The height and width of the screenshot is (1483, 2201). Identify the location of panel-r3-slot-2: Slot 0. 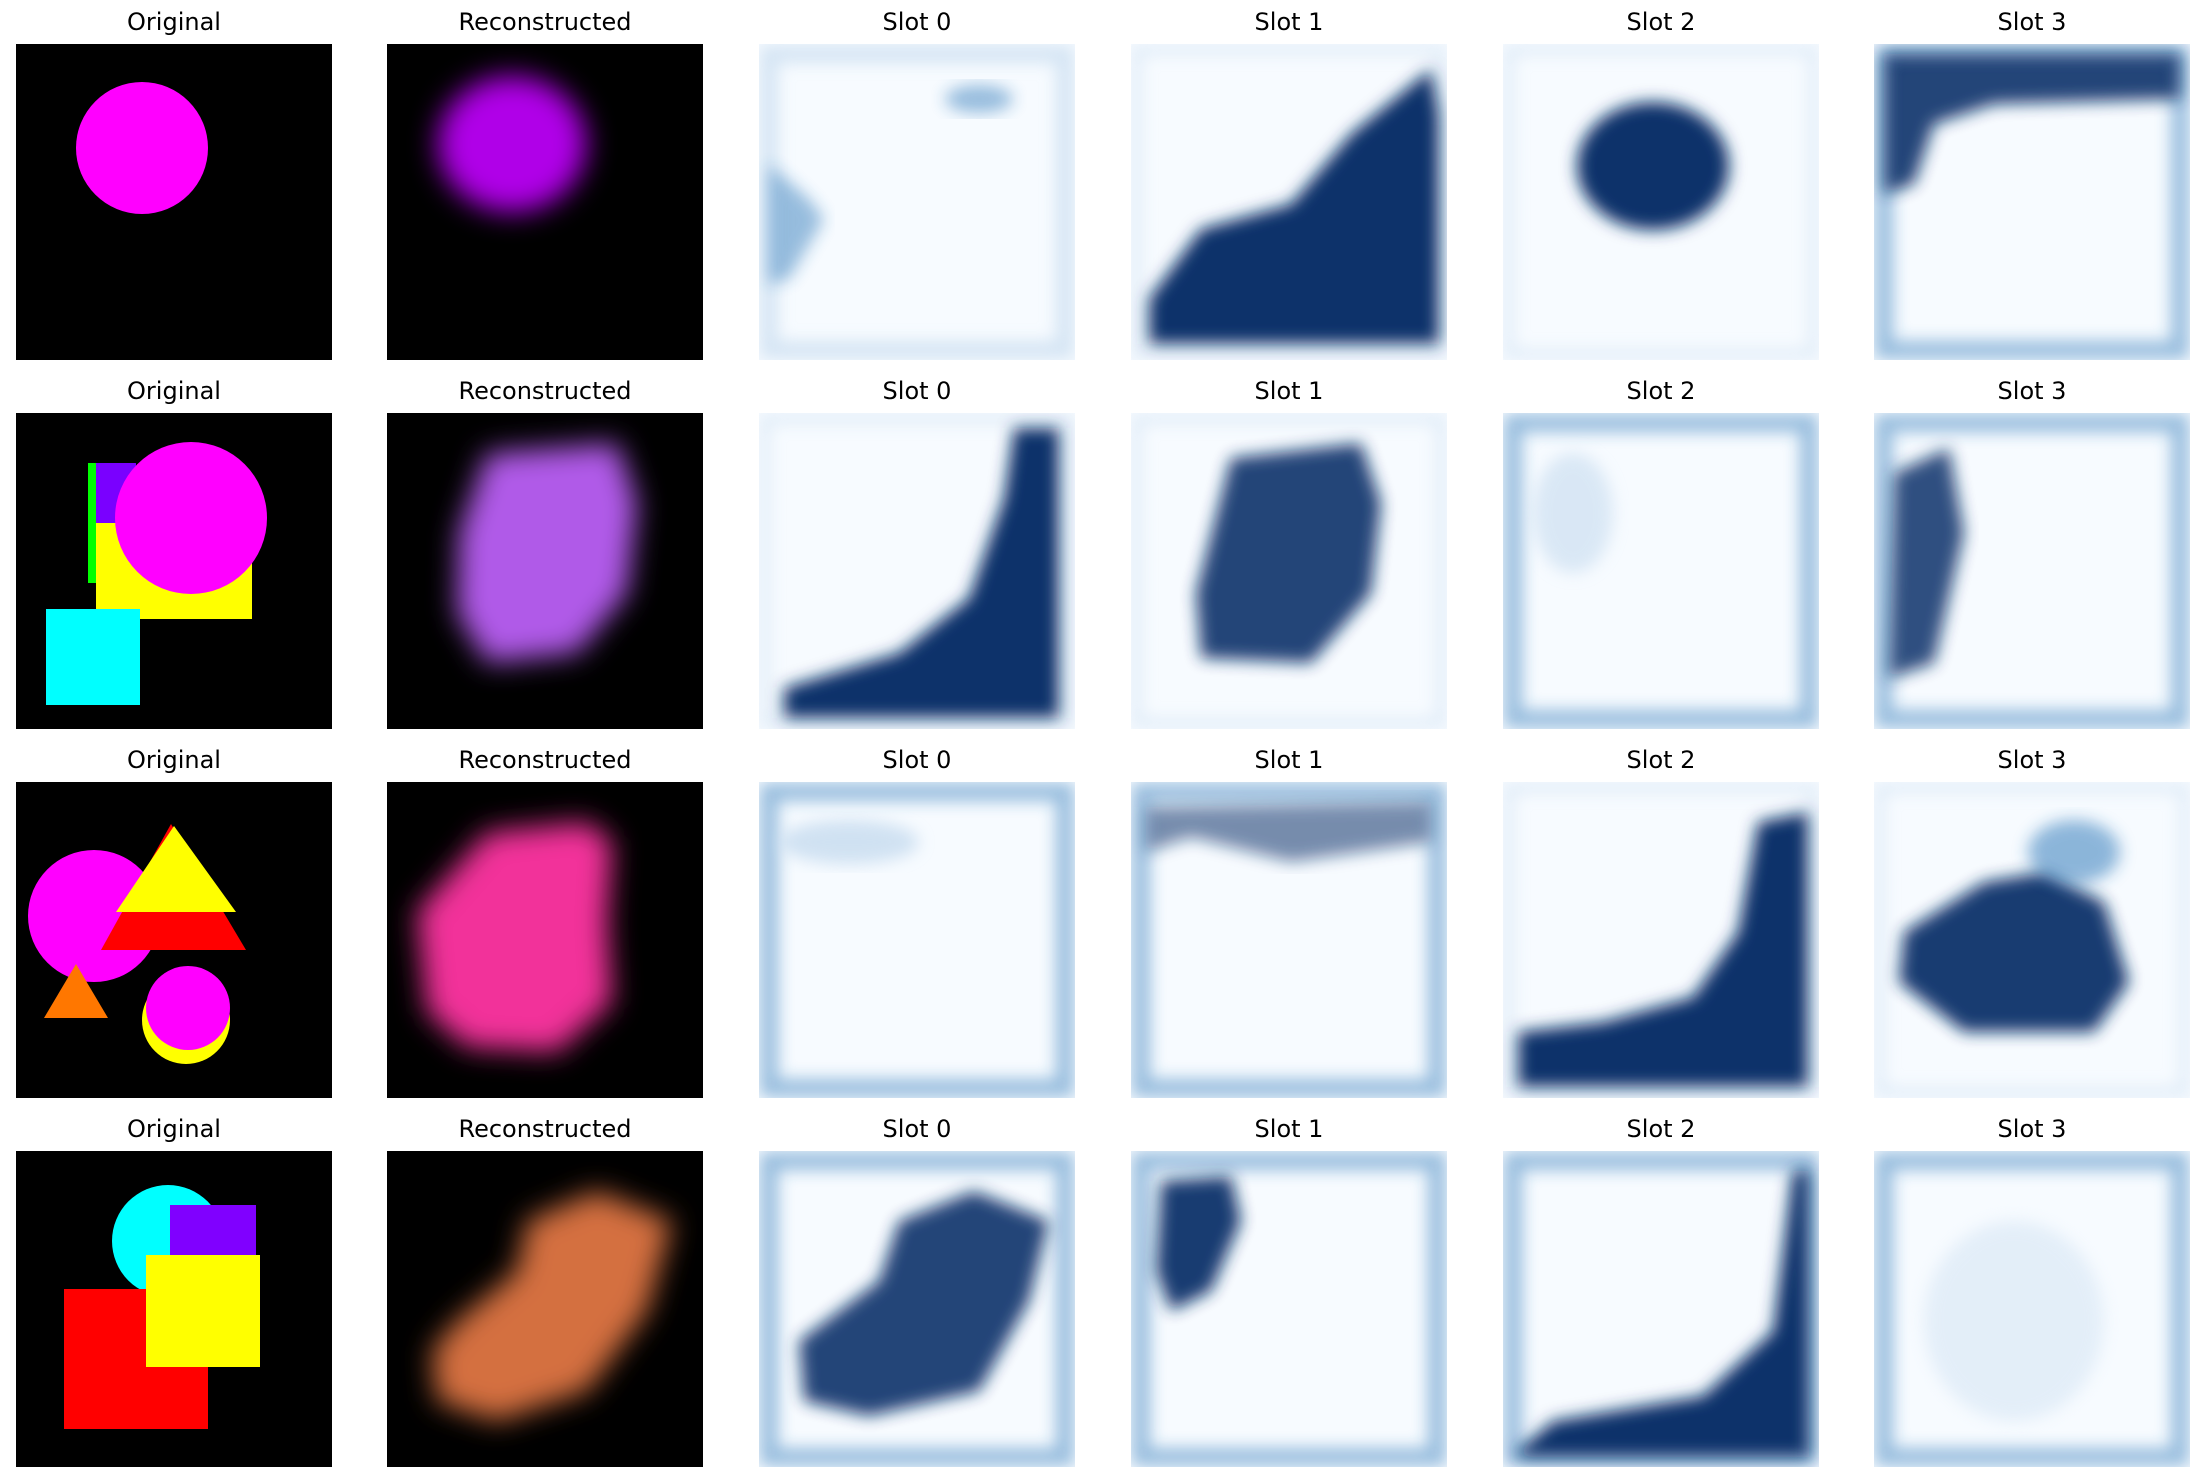
(917, 1293).